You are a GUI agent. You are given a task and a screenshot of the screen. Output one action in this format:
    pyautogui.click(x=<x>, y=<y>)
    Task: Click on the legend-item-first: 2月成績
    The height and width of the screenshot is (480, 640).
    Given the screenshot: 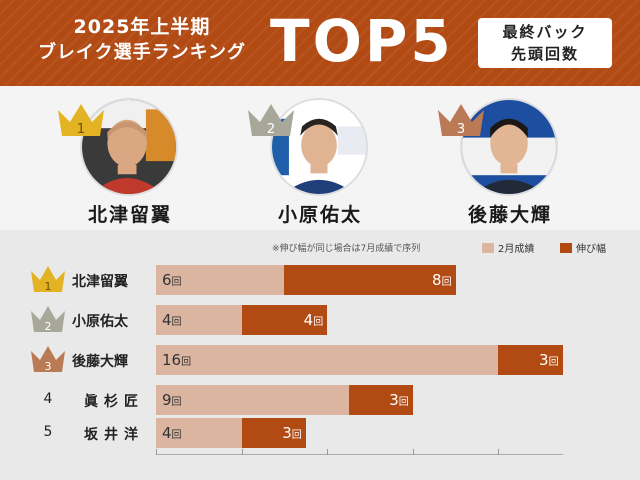 What is the action you would take?
    pyautogui.click(x=508, y=247)
    